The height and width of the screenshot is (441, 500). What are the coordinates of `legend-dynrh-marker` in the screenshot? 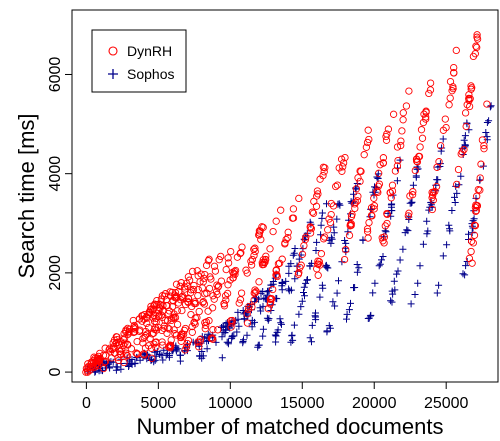 It's located at (113, 51).